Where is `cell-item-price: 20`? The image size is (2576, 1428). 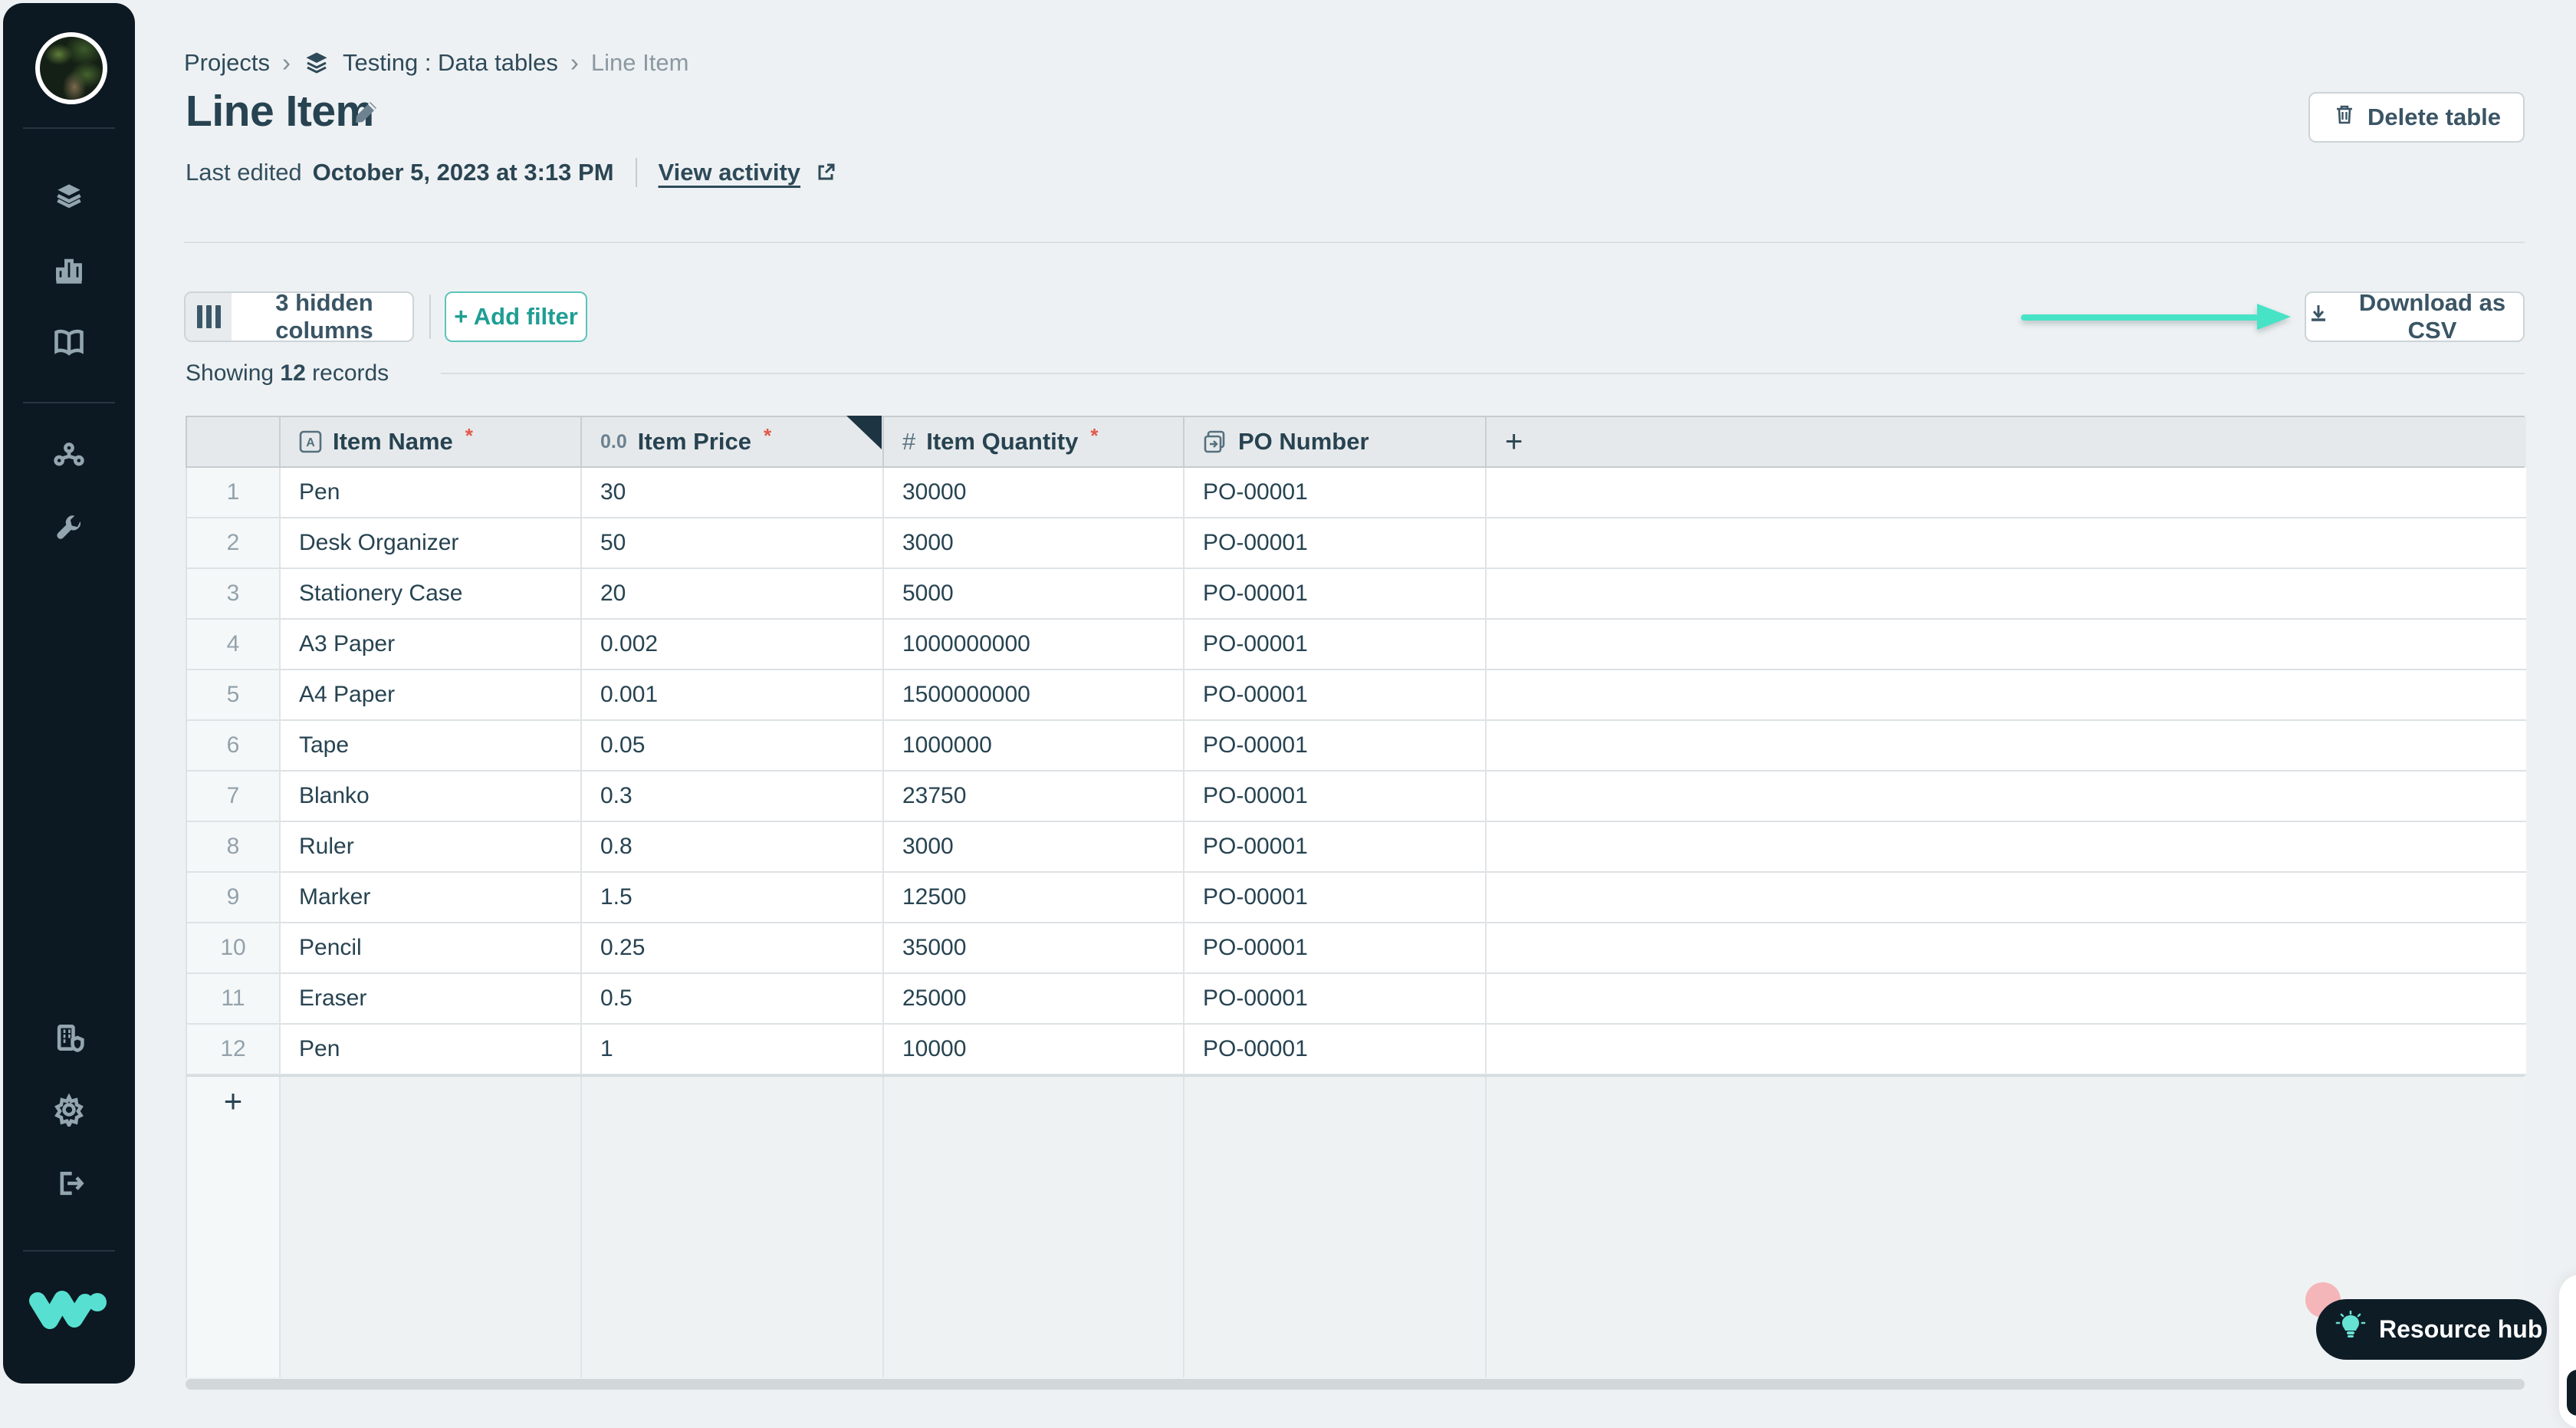 cell-item-price: 20 is located at coordinates (733, 594).